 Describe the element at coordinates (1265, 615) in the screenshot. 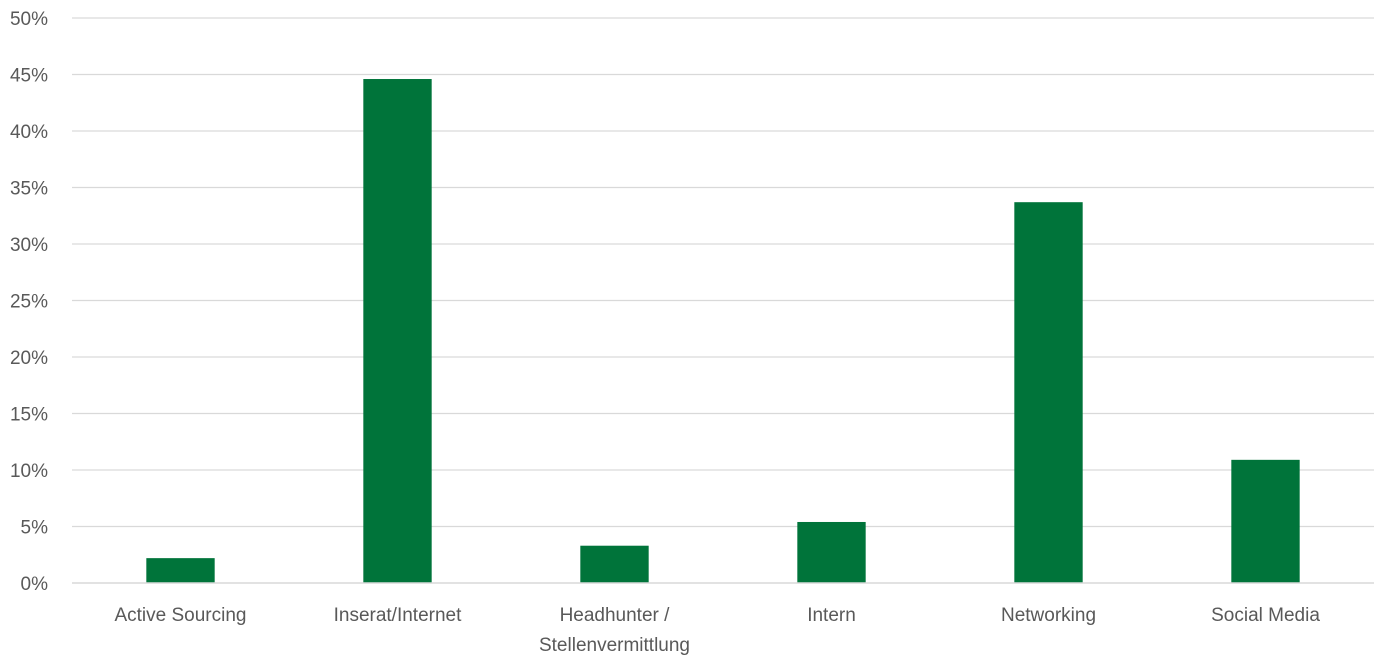

I see `x-category-label: Social Media` at that location.